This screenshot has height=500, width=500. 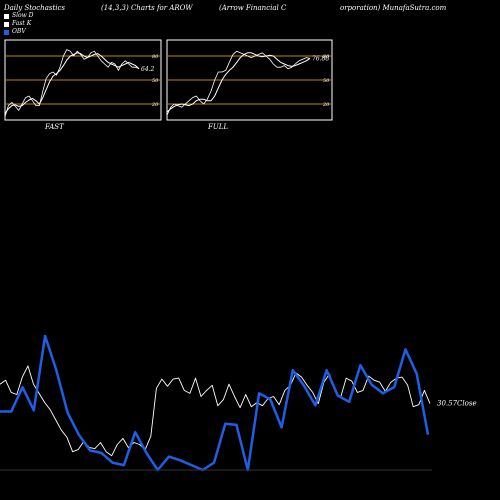 What do you see at coordinates (72, 83) in the screenshot?
I see `fast-fast-k-line` at bounding box center [72, 83].